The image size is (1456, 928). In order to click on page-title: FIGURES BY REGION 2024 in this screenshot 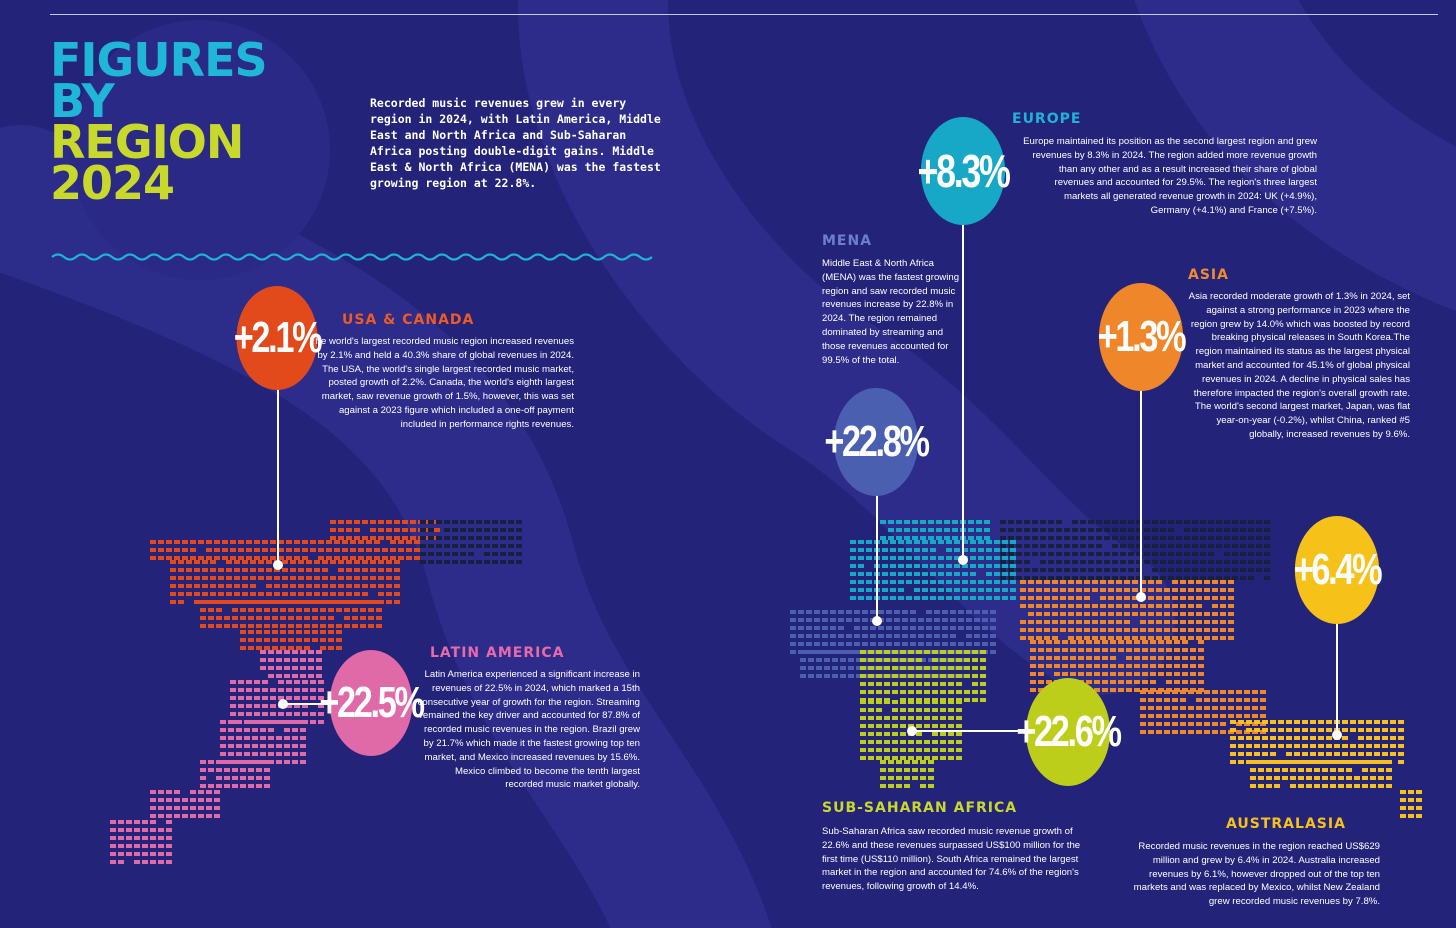, I will do `click(159, 121)`.